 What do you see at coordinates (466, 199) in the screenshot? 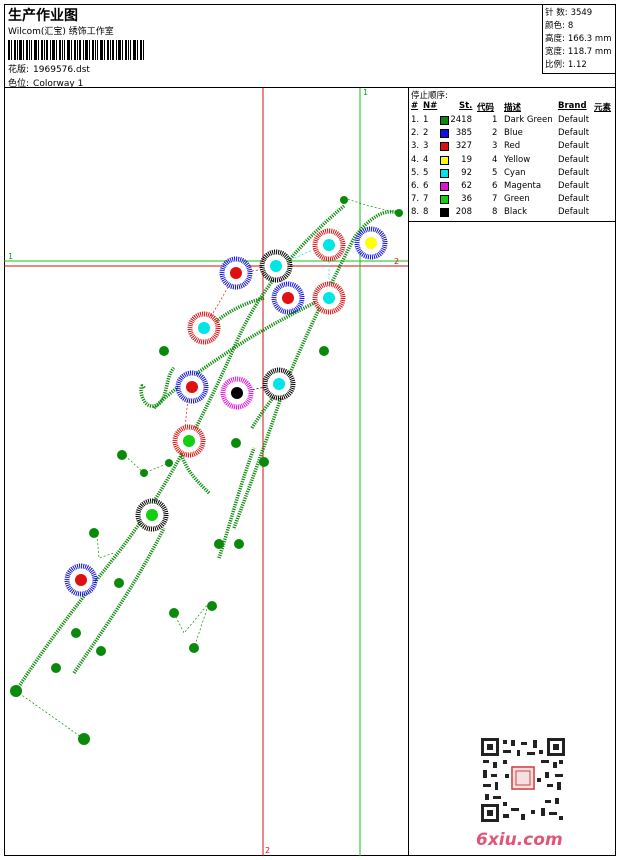
I see `legend-stitches: 36` at bounding box center [466, 199].